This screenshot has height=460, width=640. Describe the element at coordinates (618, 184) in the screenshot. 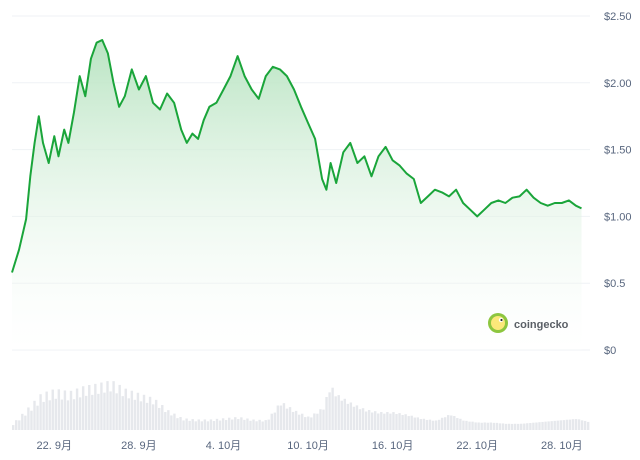

I see `y-axis: $2.50 $2.00 $1.50 $1.00 $0.5 $0` at that location.